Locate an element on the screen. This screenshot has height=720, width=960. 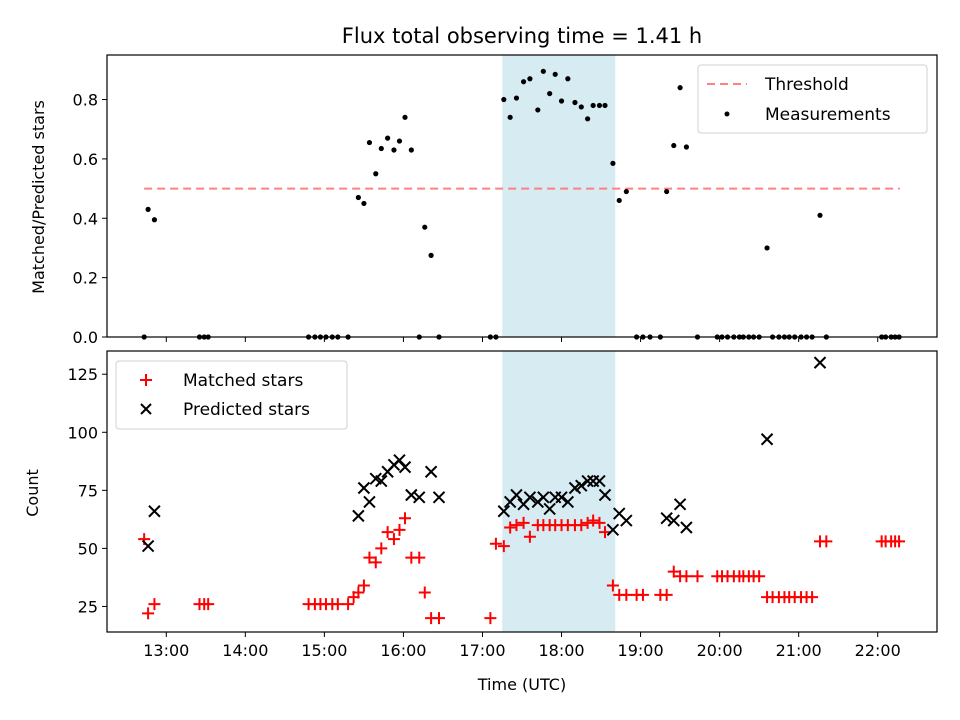
top-panel-y-ticks: 0.0 0.2 0.4 0.6 0.8 is located at coordinates (90, 219).